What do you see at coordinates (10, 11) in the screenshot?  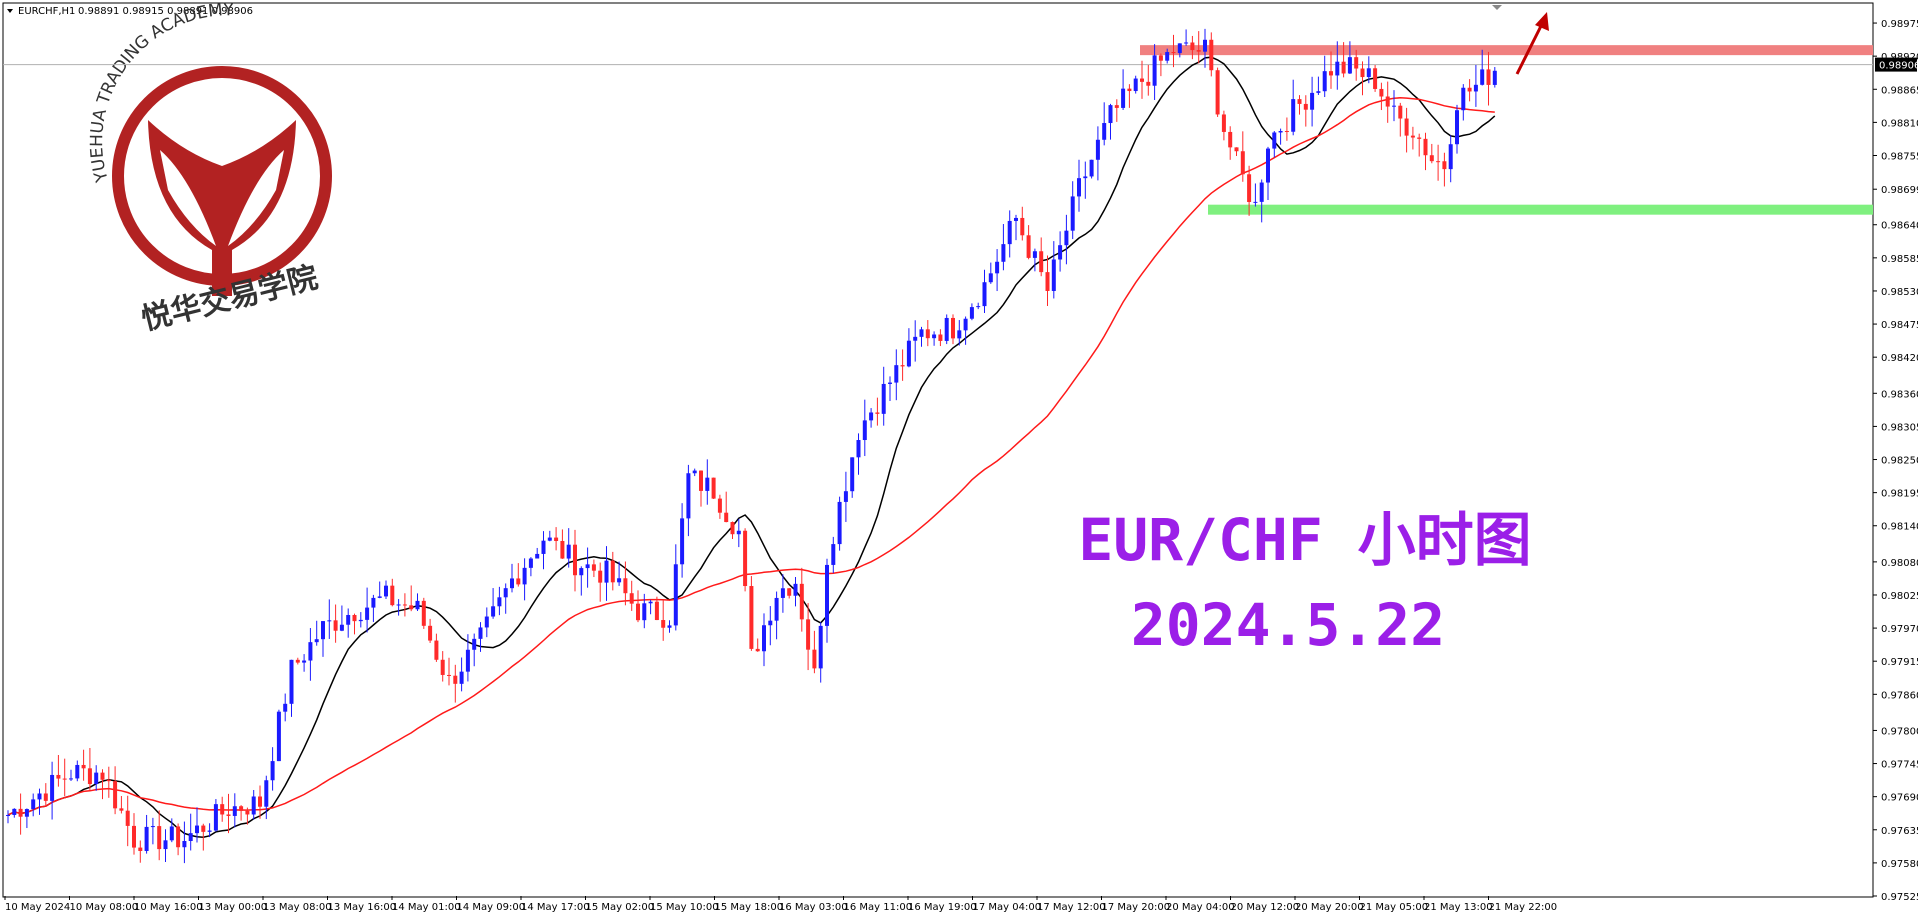 I see `dropdown-arrow-icon` at bounding box center [10, 11].